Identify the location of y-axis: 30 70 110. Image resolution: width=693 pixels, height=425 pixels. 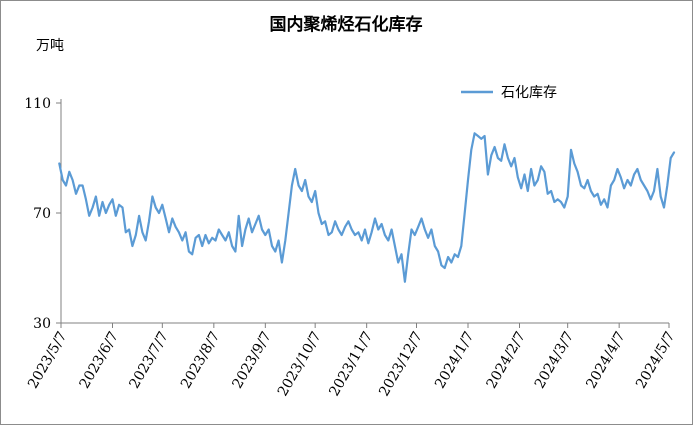
(43, 214).